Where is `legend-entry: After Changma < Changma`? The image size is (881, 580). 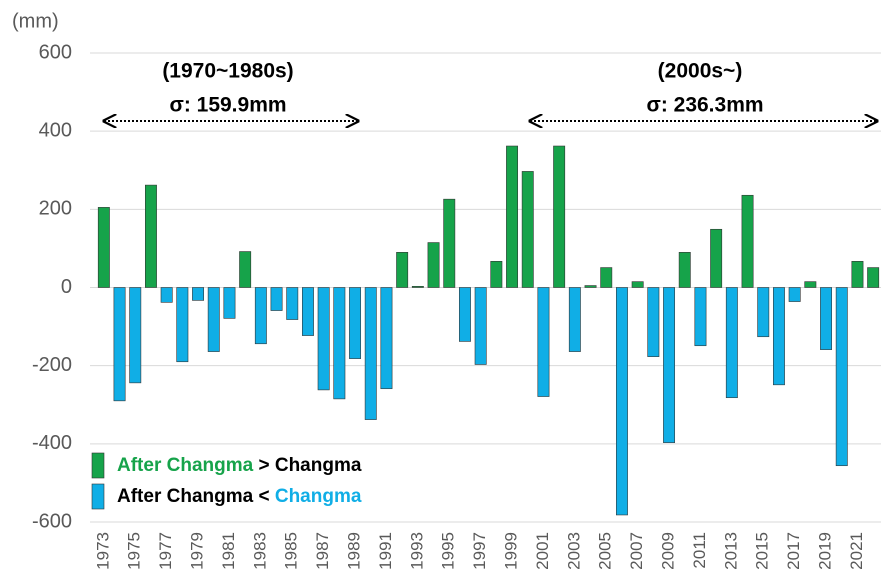 legend-entry: After Changma < Changma is located at coordinates (239, 496).